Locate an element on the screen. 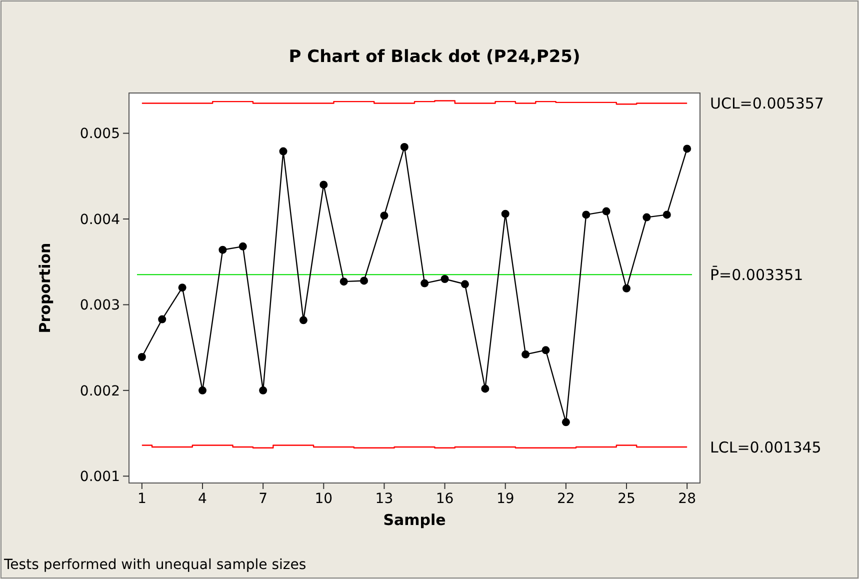 The width and height of the screenshot is (859, 579). x-tick-label: 7 is located at coordinates (263, 499).